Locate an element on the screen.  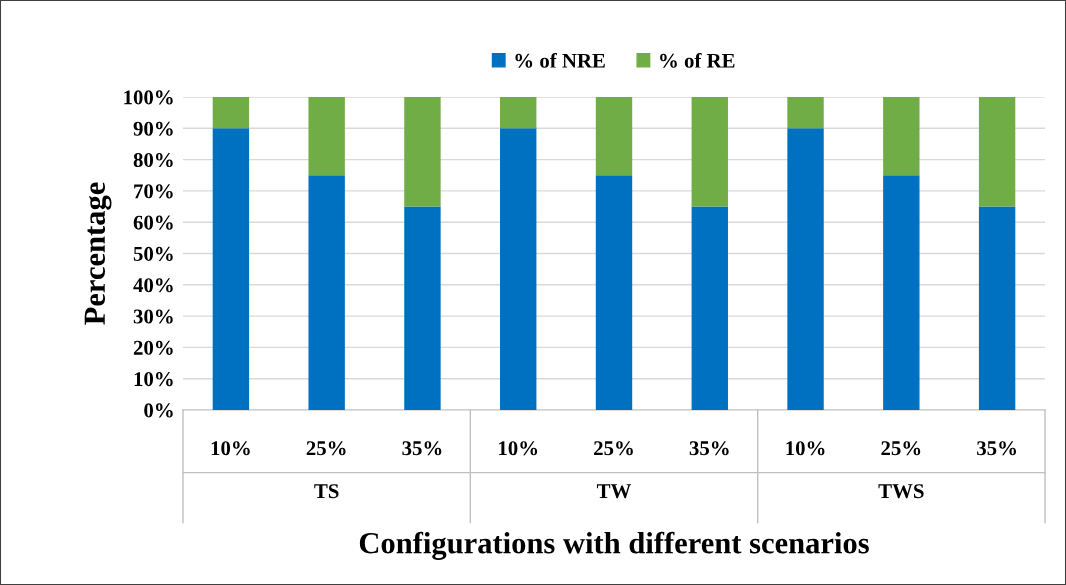
y-tick-label: 50% is located at coordinates (153, 253).